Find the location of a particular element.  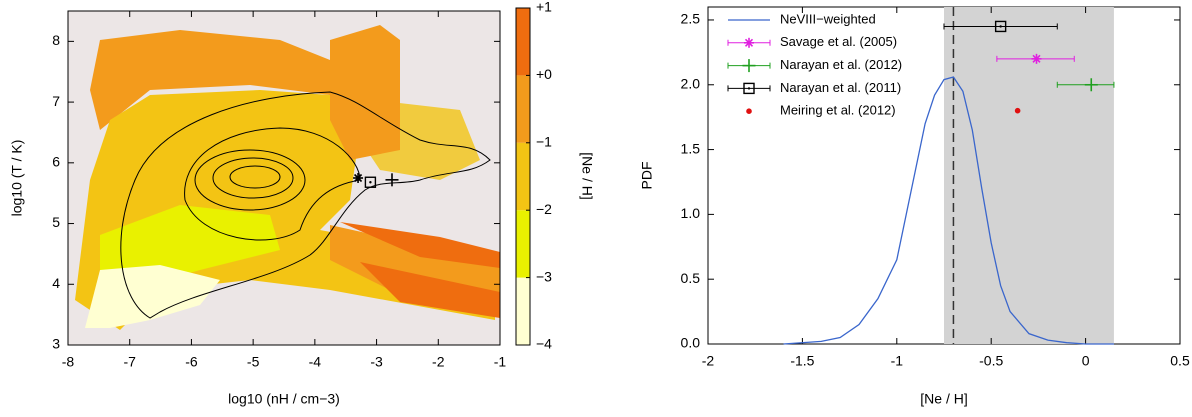

x-tick-label: -4 is located at coordinates (315, 362).